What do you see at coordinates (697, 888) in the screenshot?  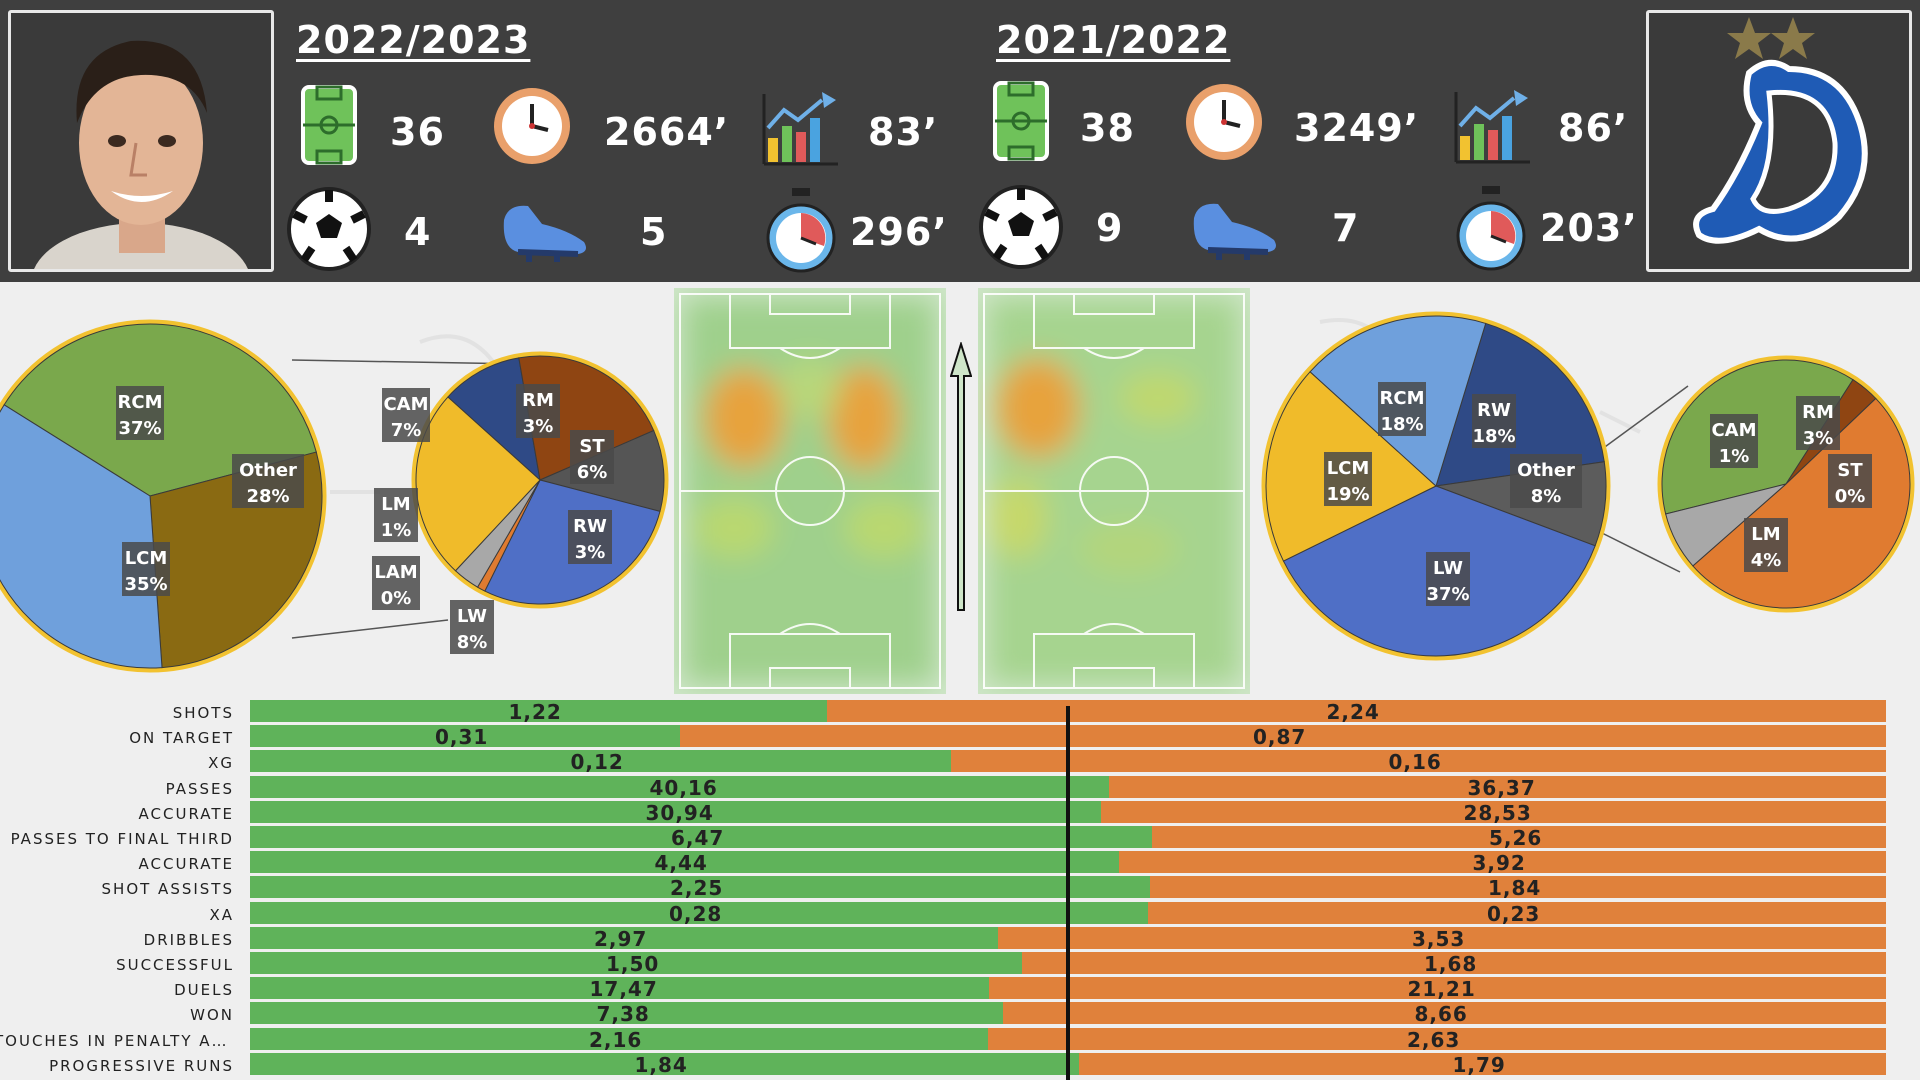 I see `bar-value-current: 2,25` at bounding box center [697, 888].